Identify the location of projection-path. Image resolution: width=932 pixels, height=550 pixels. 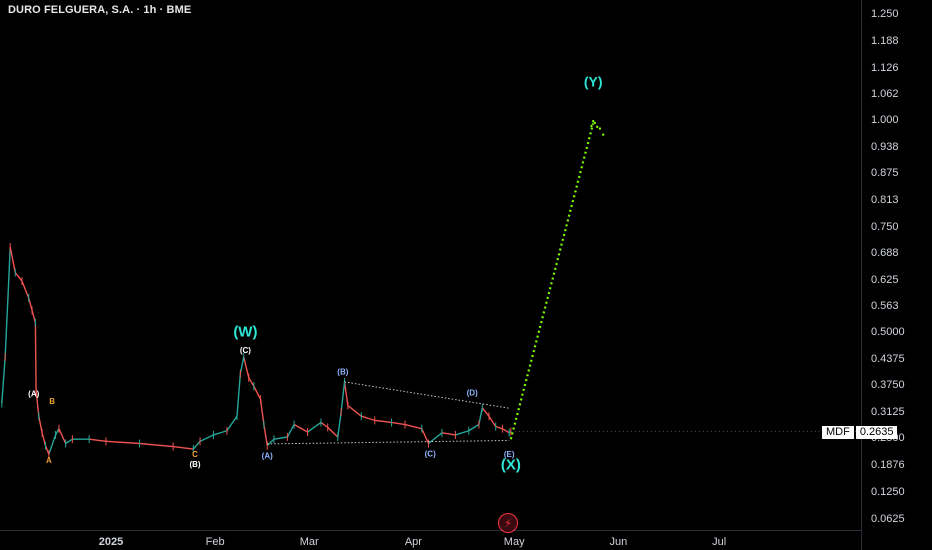
(552, 281).